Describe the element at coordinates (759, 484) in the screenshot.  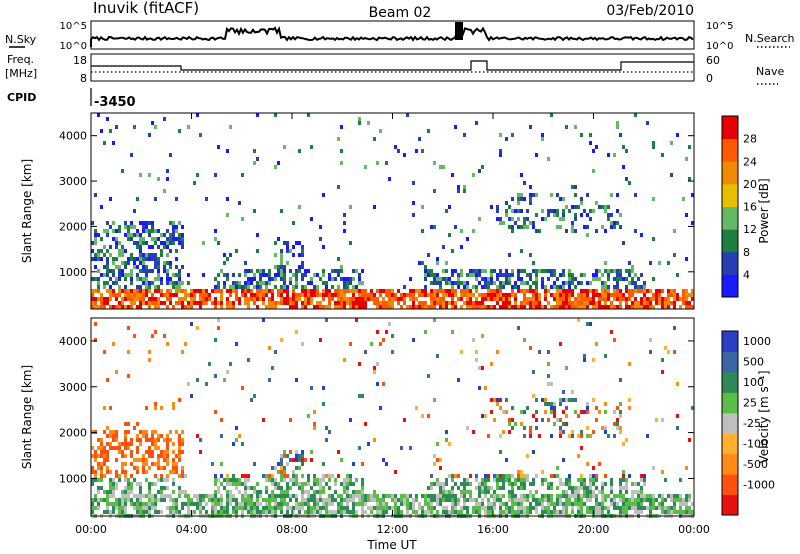
I see `velocity-colorbar-tick-label: -1000` at that location.